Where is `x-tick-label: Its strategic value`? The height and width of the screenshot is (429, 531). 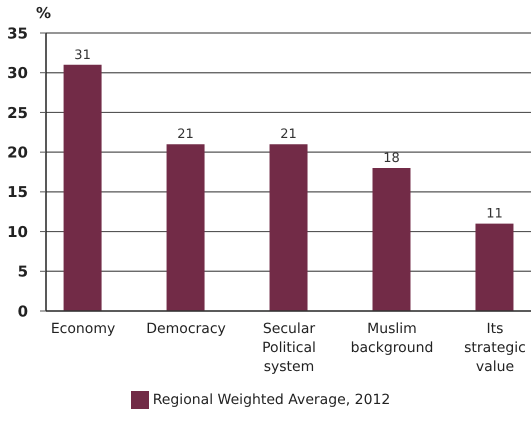
x-tick-label: Its strategic value is located at coordinates (495, 348).